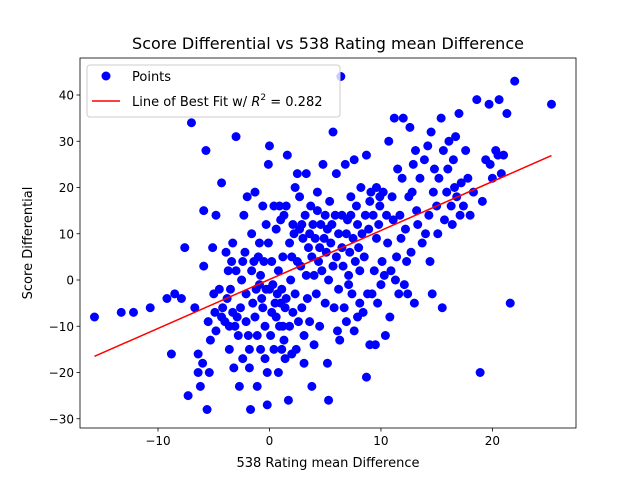  Describe the element at coordinates (66, 96) in the screenshot. I see `y-tick-label: 40` at that location.